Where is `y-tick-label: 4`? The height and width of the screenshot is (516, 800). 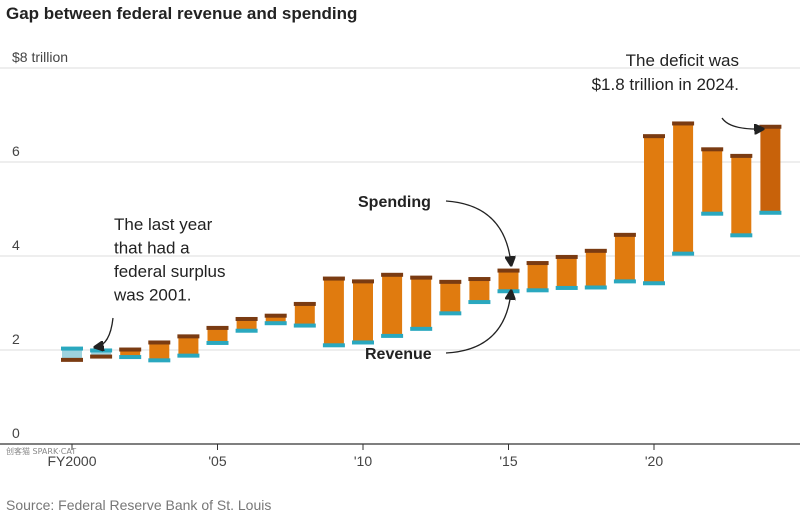
y-tick-label: 4 is located at coordinates (16, 245).